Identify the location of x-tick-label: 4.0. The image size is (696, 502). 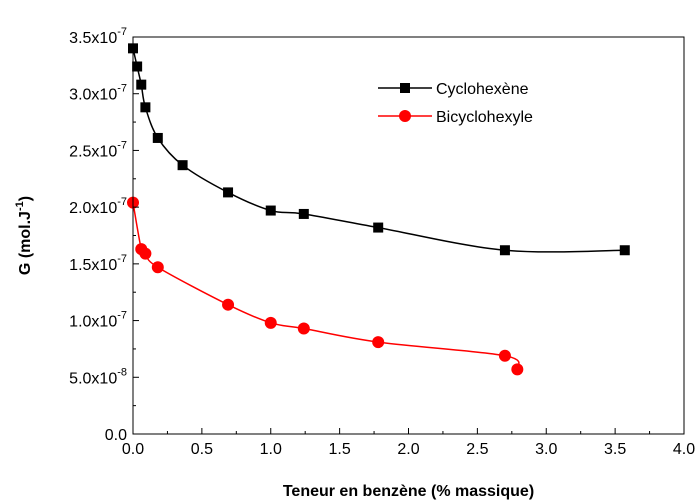
(684, 449).